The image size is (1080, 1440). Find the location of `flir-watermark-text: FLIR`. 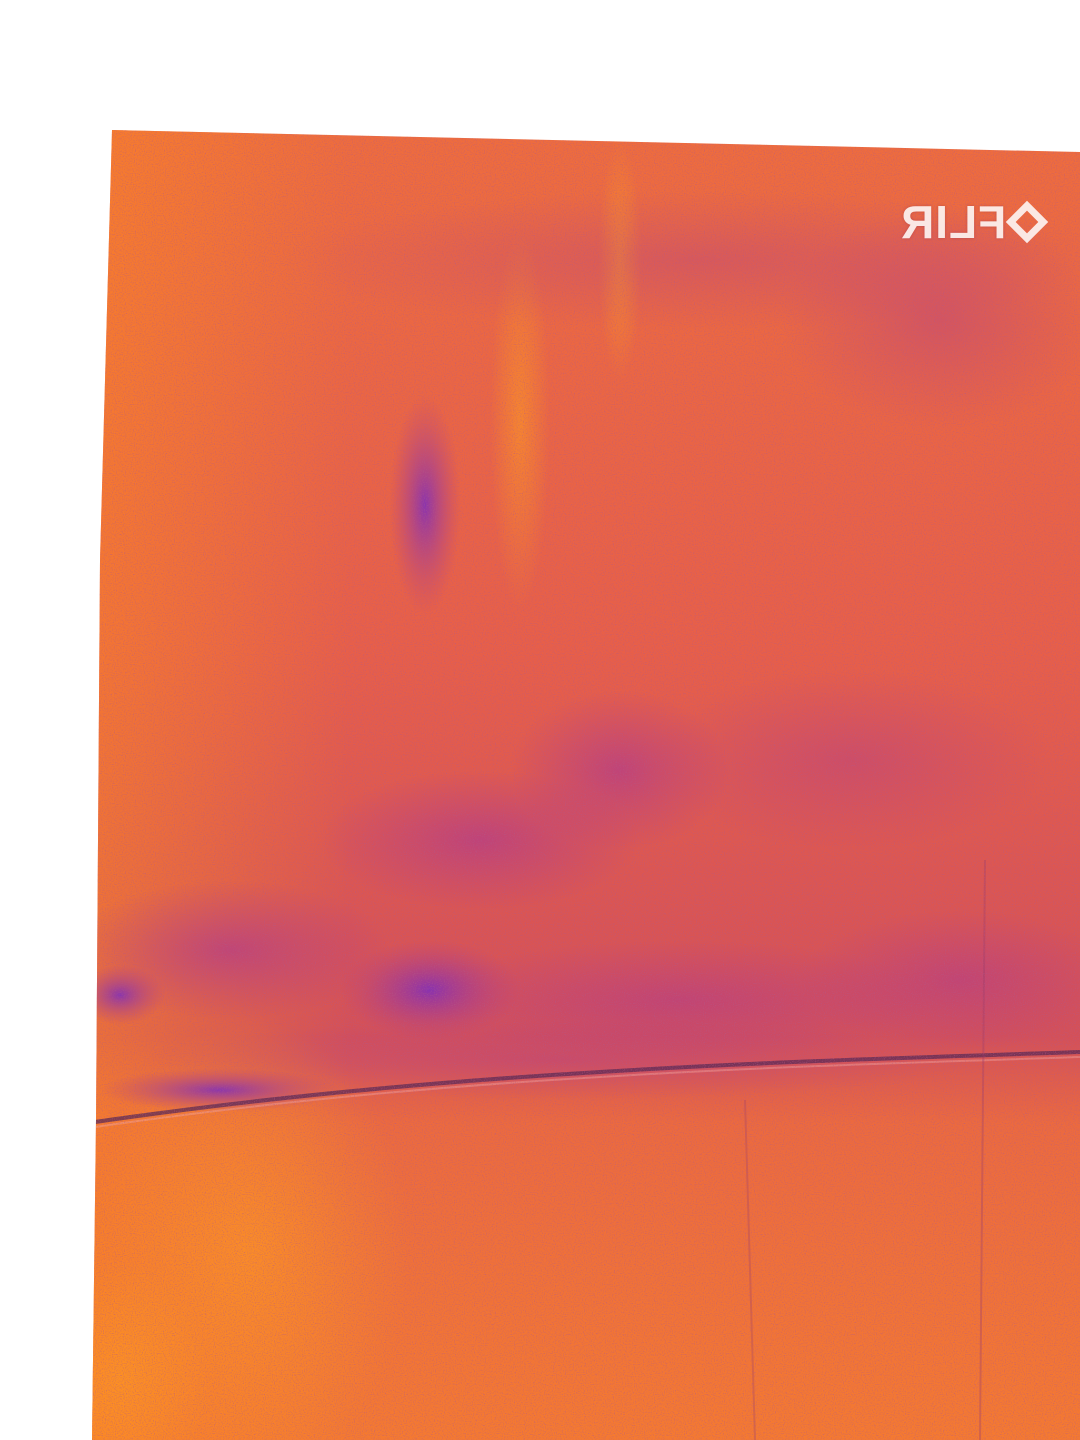

flir-watermark-text: FLIR is located at coordinates (953, 222).